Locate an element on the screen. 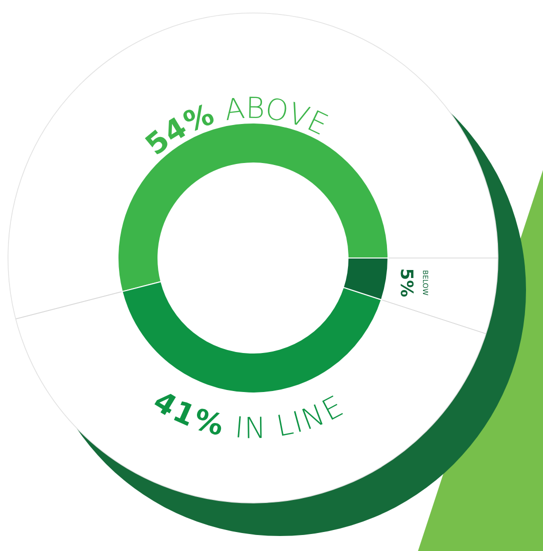  slice-label: ABOVE is located at coordinates (278, 116).